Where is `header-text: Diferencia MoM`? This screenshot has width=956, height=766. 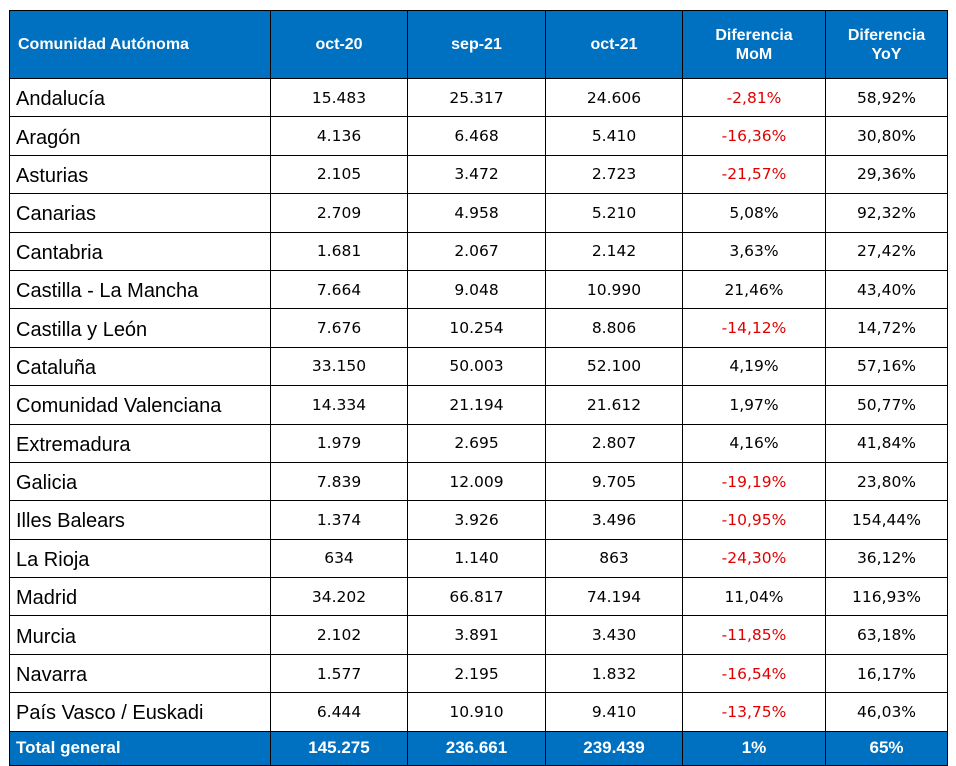
header-text: Diferencia MoM is located at coordinates (754, 44).